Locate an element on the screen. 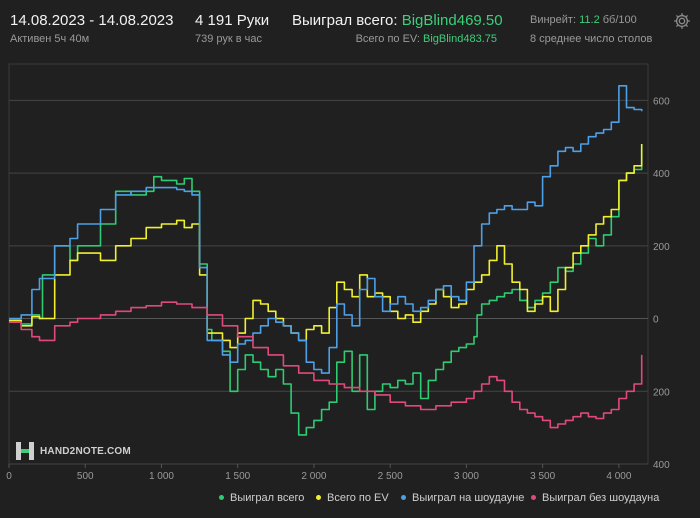 The image size is (700, 518). won-total: Выиграл всего: BigBlind469.50 is located at coordinates (397, 20).